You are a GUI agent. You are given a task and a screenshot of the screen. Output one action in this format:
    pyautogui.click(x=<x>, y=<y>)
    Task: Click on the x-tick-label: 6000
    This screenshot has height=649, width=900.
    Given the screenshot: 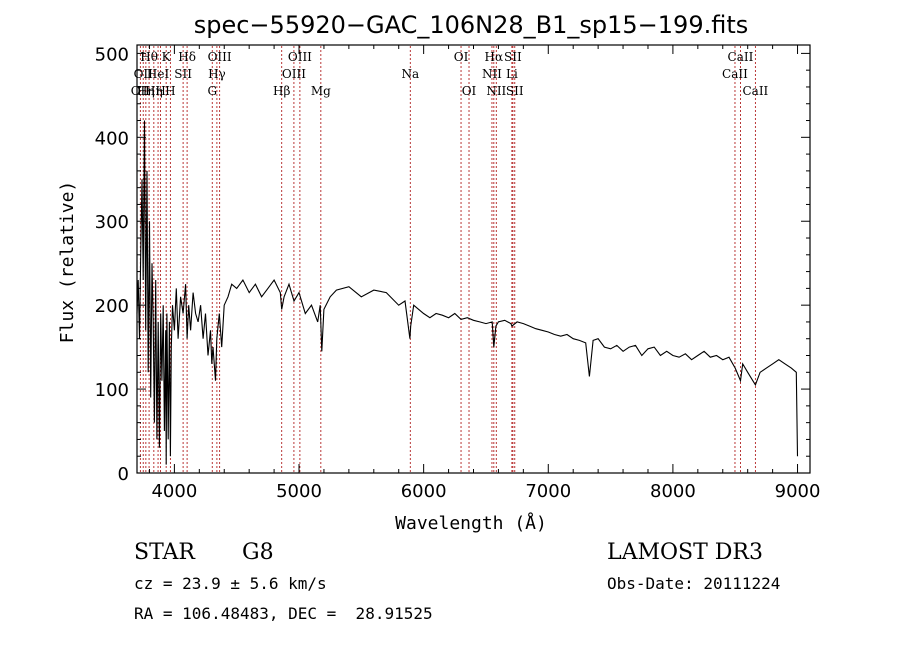 What is the action you would take?
    pyautogui.click(x=424, y=491)
    